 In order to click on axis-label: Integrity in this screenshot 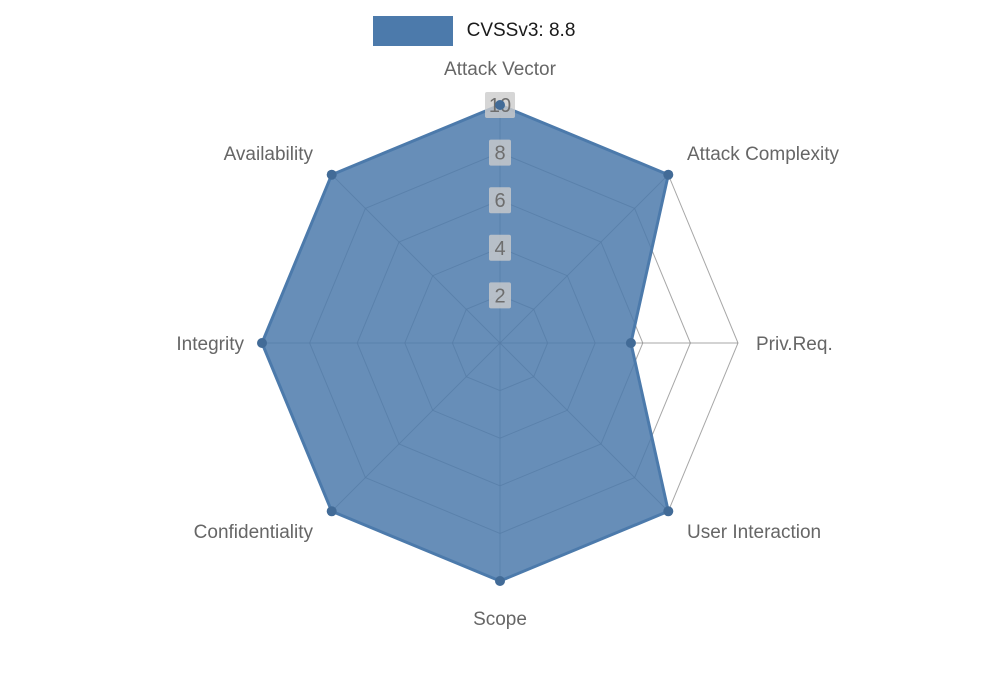, I will do `click(210, 344)`.